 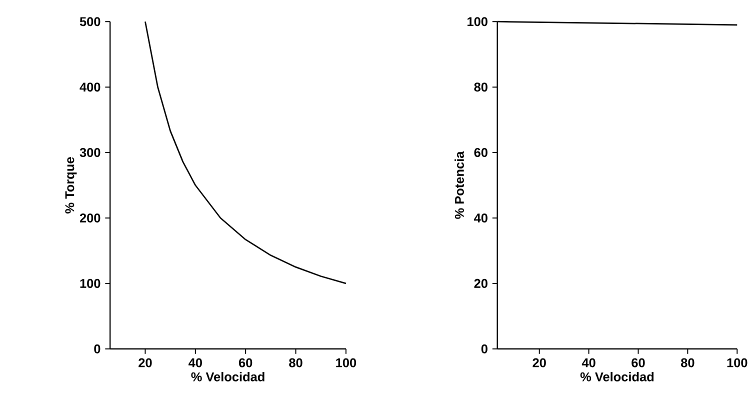 What do you see at coordinates (90, 21) in the screenshot?
I see `y-tick-label: 500` at bounding box center [90, 21].